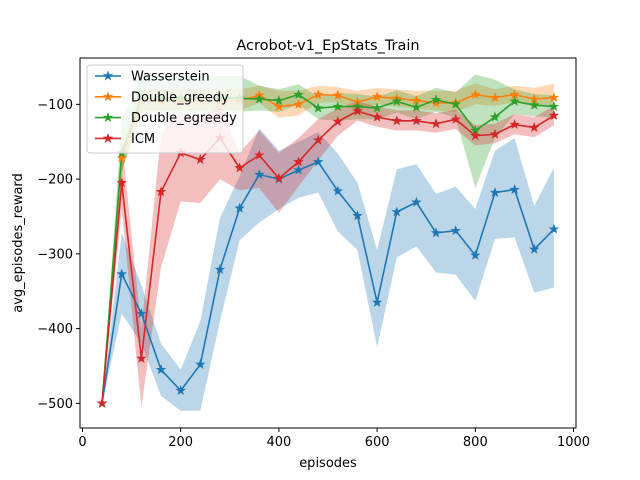 The width and height of the screenshot is (640, 480). What do you see at coordinates (573, 442) in the screenshot?
I see `x-tick-label: 1000` at bounding box center [573, 442].